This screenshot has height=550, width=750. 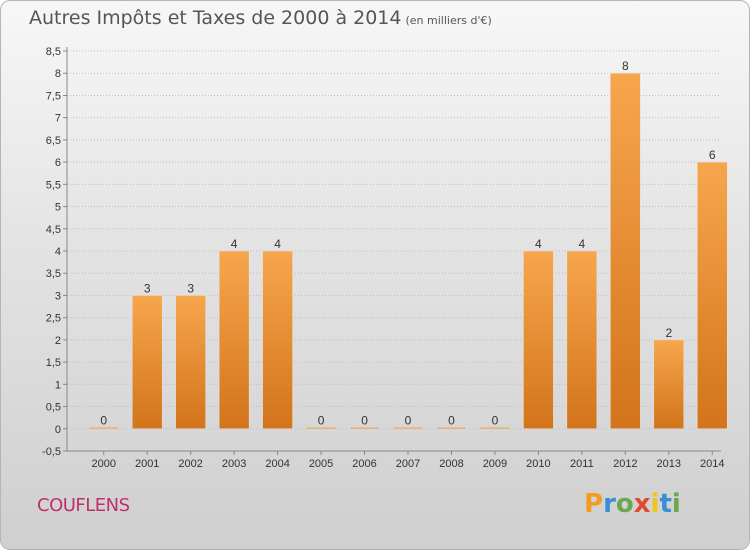 I want to click on x-tick-label: 2001, so click(x=147, y=464).